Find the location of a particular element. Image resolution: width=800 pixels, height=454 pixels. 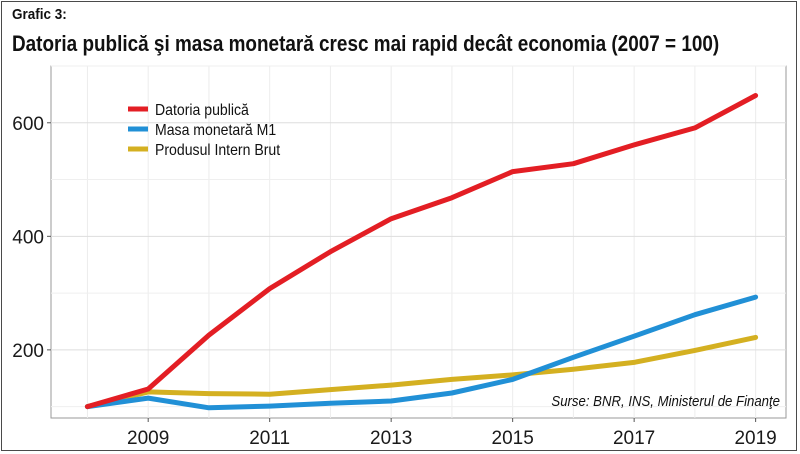

x-tick-label: 2013 is located at coordinates (391, 438).